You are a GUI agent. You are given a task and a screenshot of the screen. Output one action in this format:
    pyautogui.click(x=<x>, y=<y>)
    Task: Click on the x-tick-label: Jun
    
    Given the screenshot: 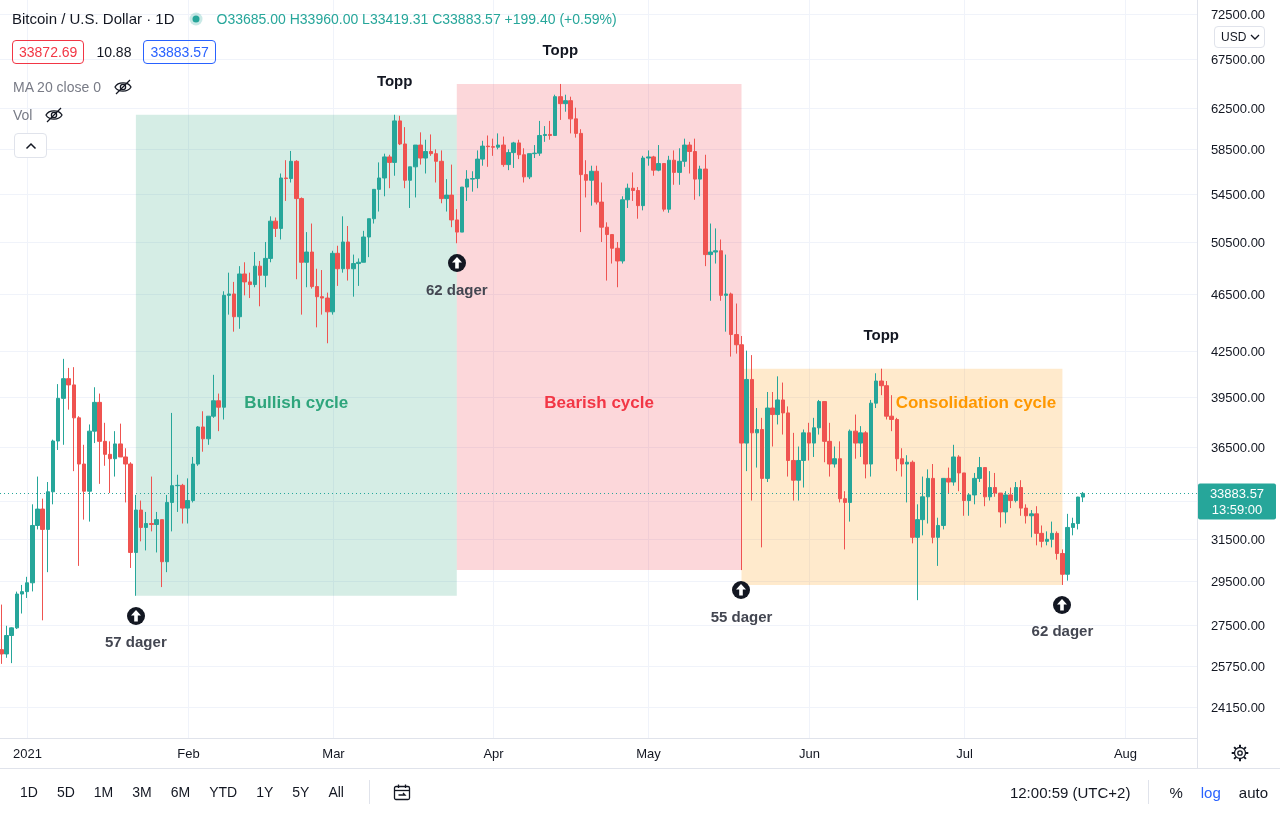 What is the action you would take?
    pyautogui.click(x=809, y=753)
    